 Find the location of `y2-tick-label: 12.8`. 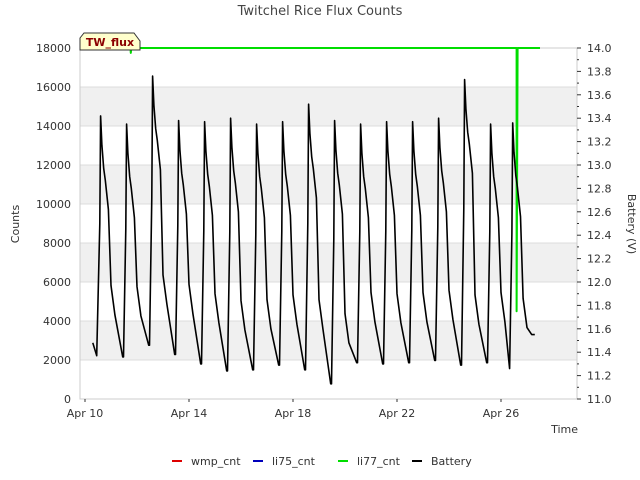

y2-tick-label: 12.8 is located at coordinates (599, 188).